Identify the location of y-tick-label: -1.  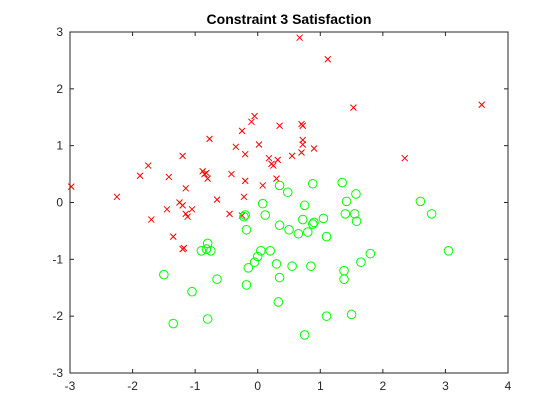
(57, 259).